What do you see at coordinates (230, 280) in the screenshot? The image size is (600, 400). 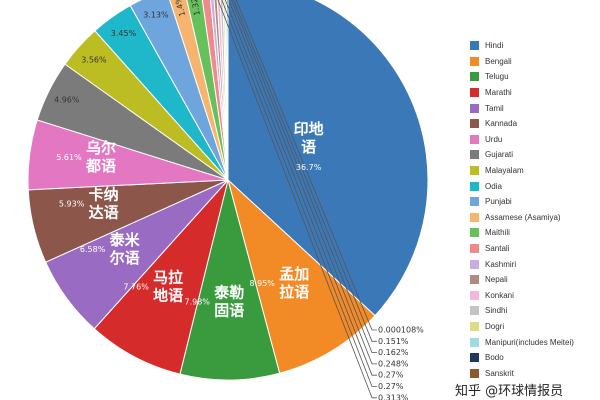 I see `slice-telugu` at bounding box center [230, 280].